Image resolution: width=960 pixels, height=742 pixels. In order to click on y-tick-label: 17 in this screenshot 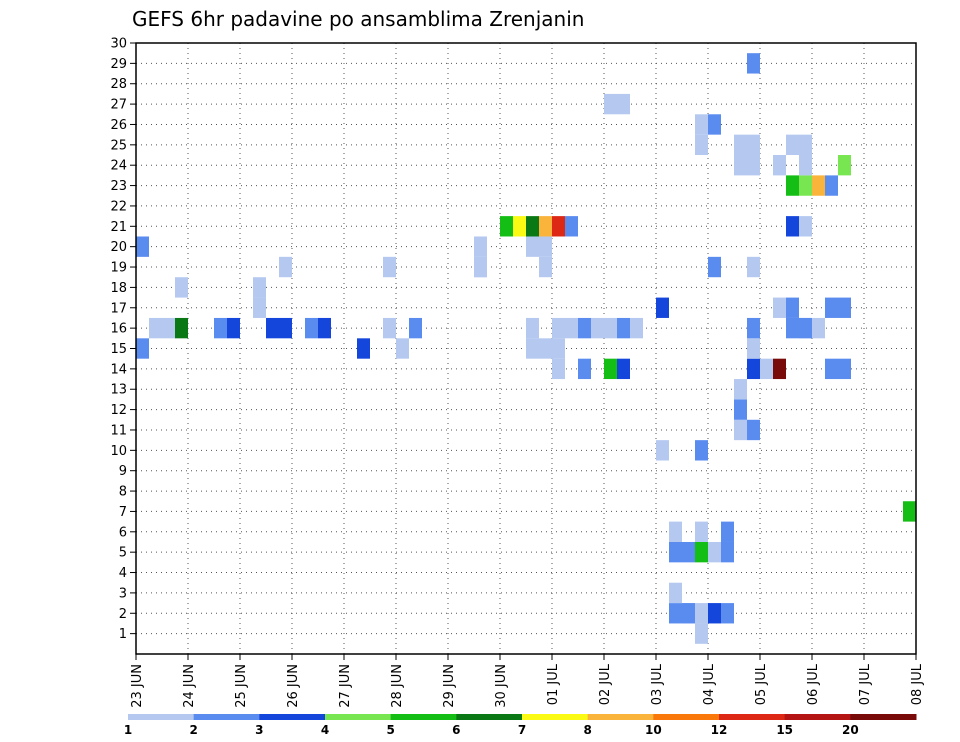, I will do `click(118, 308)`.